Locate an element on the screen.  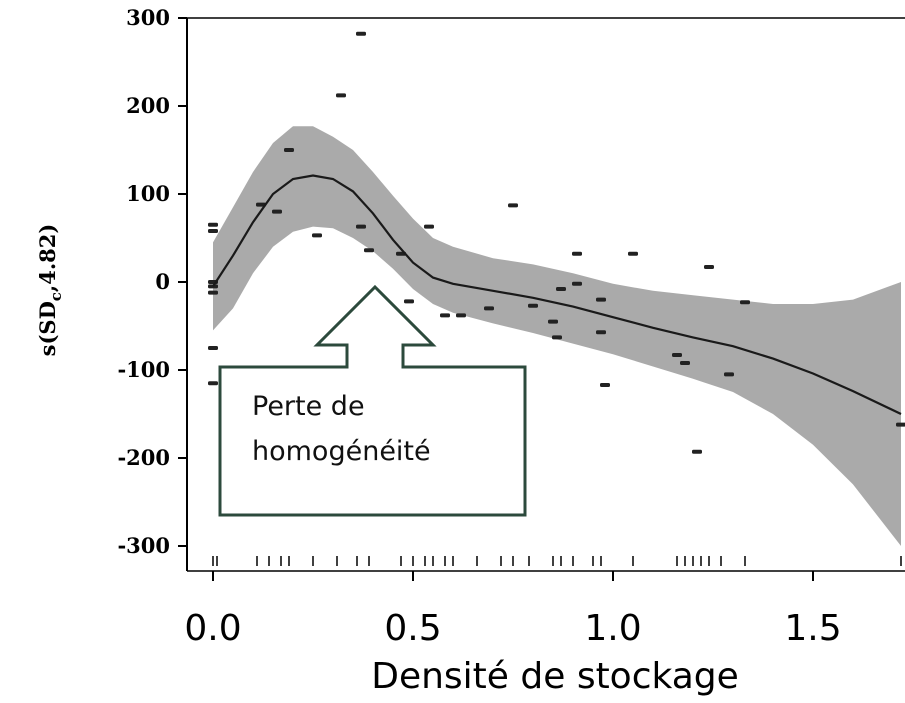
y-tick-marks is located at coordinates (182, 282).